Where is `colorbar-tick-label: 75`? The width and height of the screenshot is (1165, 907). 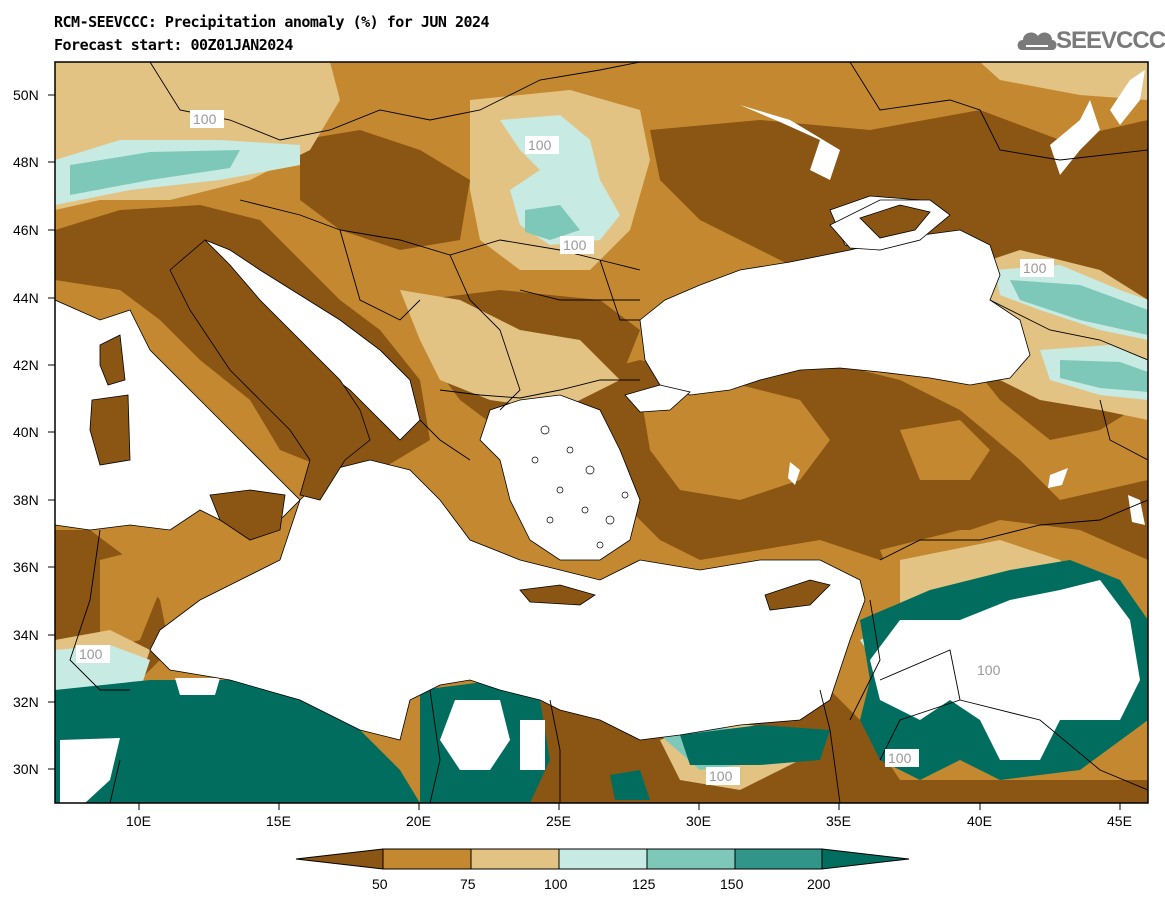
colorbar-tick-label: 75 is located at coordinates (468, 884).